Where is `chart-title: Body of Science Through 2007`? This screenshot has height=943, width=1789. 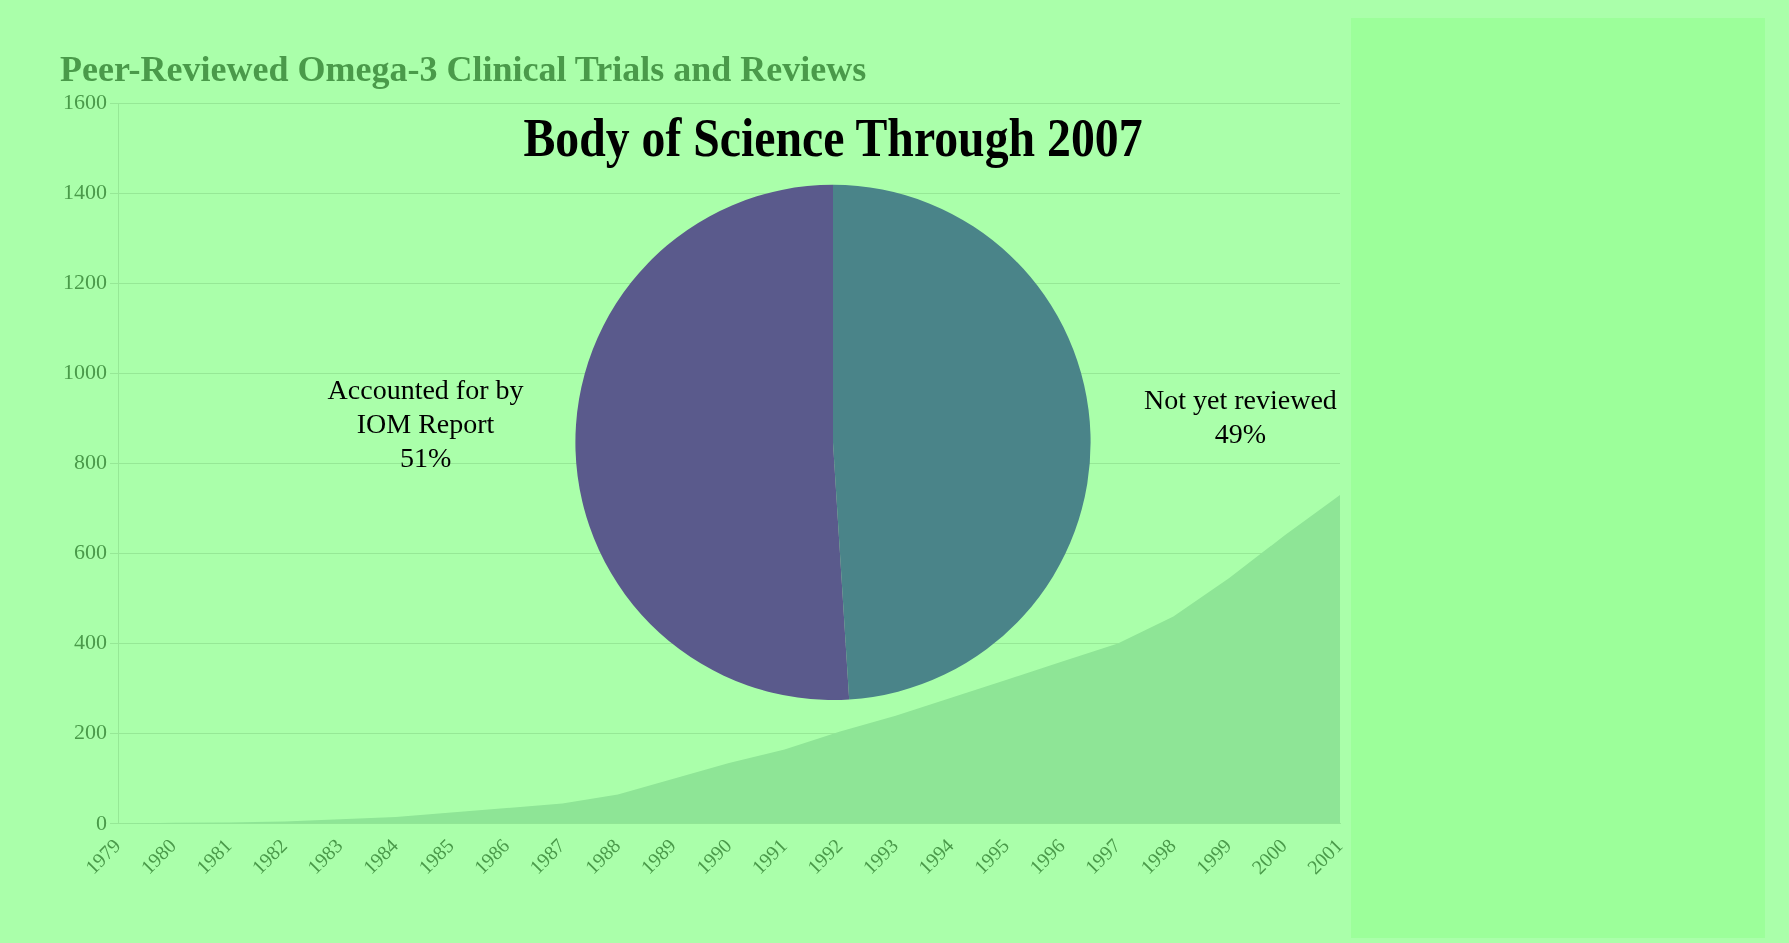
chart-title: Body of Science Through 2007 is located at coordinates (833, 138).